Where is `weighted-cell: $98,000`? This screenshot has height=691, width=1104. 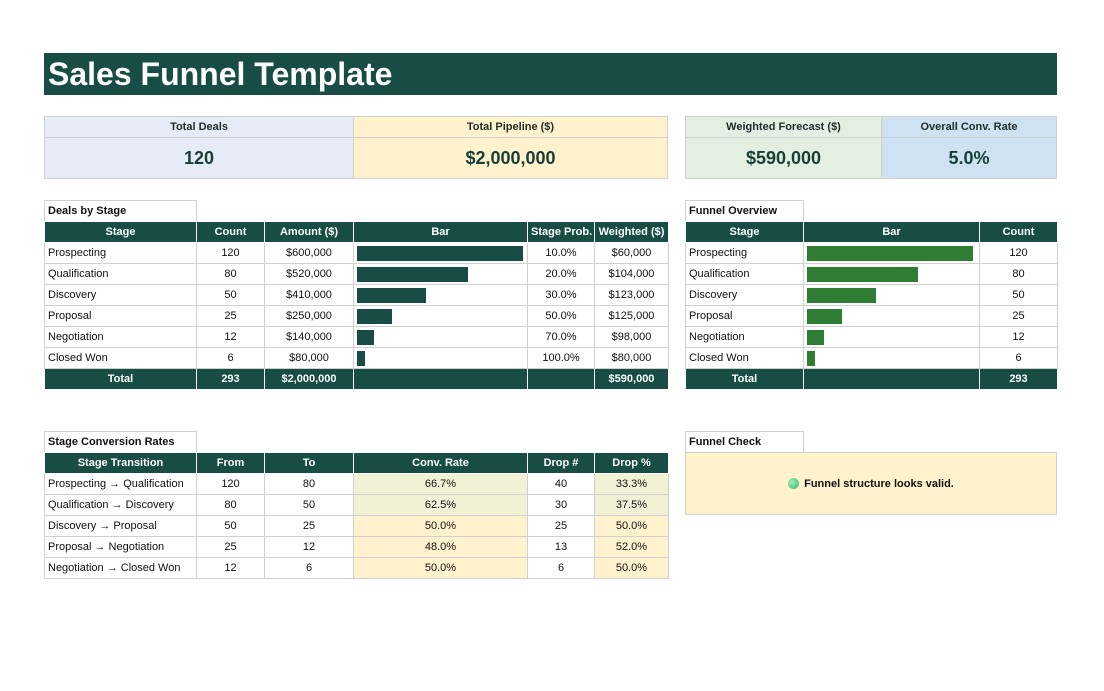 weighted-cell: $98,000 is located at coordinates (631, 337).